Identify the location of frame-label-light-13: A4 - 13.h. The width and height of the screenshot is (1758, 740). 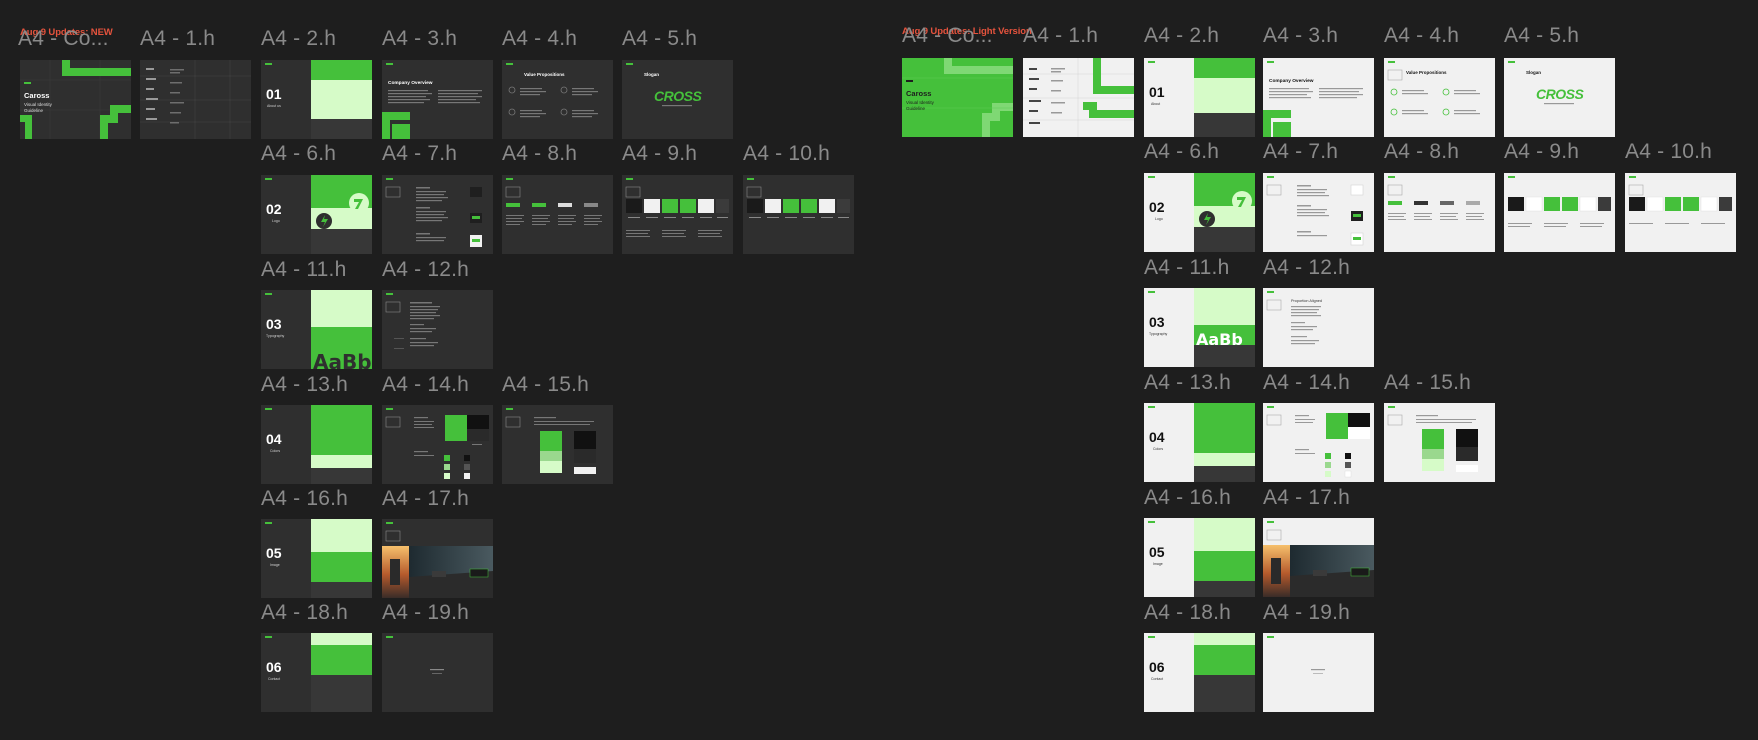
(1188, 382).